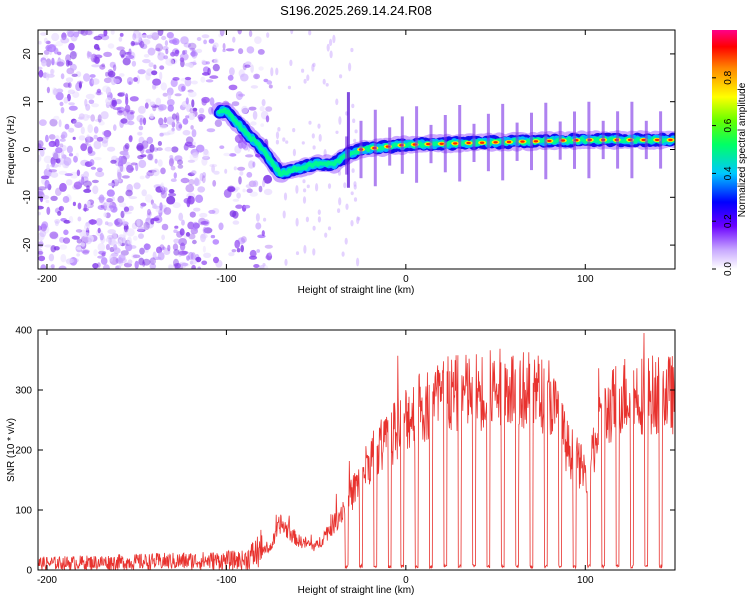 The width and height of the screenshot is (750, 605). What do you see at coordinates (522, 141) in the screenshot?
I see `ridge-hotspot-core` at bounding box center [522, 141].